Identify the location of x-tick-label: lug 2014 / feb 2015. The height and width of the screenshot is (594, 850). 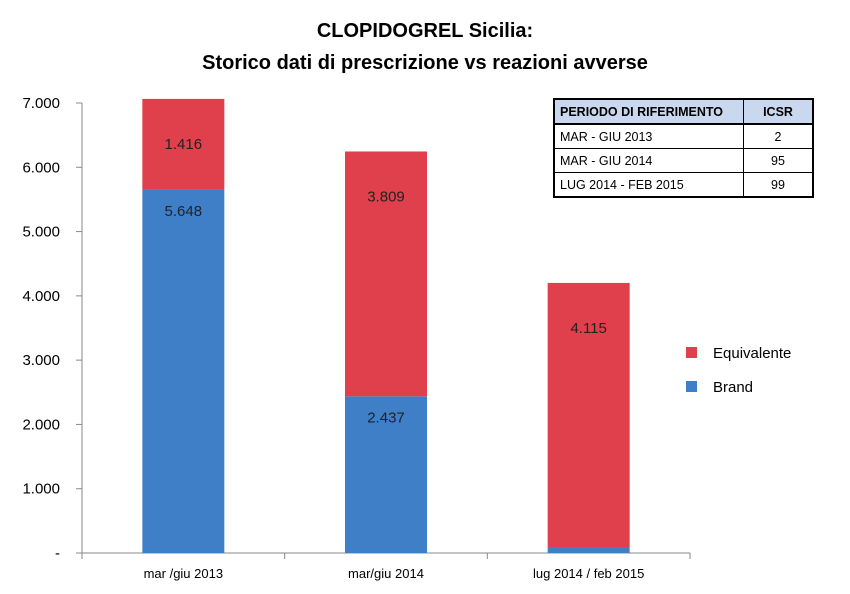
(588, 573).